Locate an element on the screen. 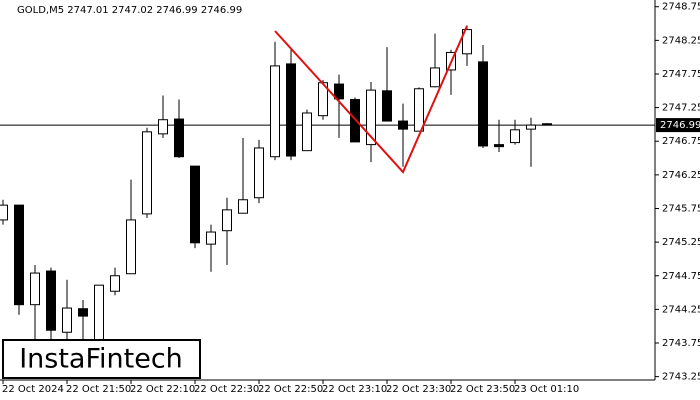 Image resolution: width=700 pixels, height=400 pixels. x-tick-label: 22 Oct 2024 is located at coordinates (33, 389).